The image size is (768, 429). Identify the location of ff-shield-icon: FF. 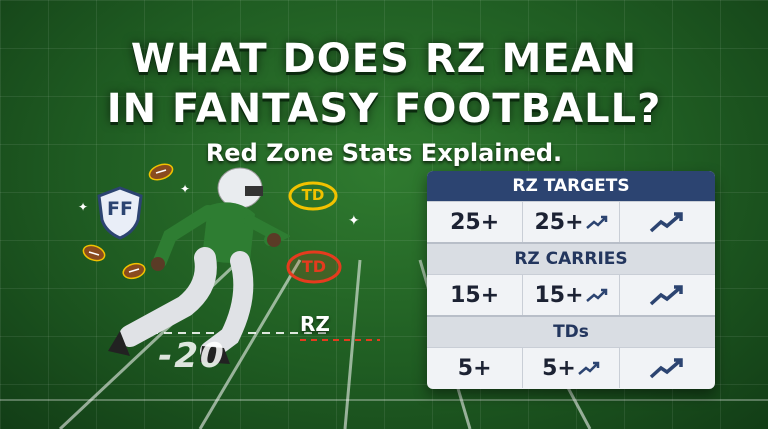
(120, 213).